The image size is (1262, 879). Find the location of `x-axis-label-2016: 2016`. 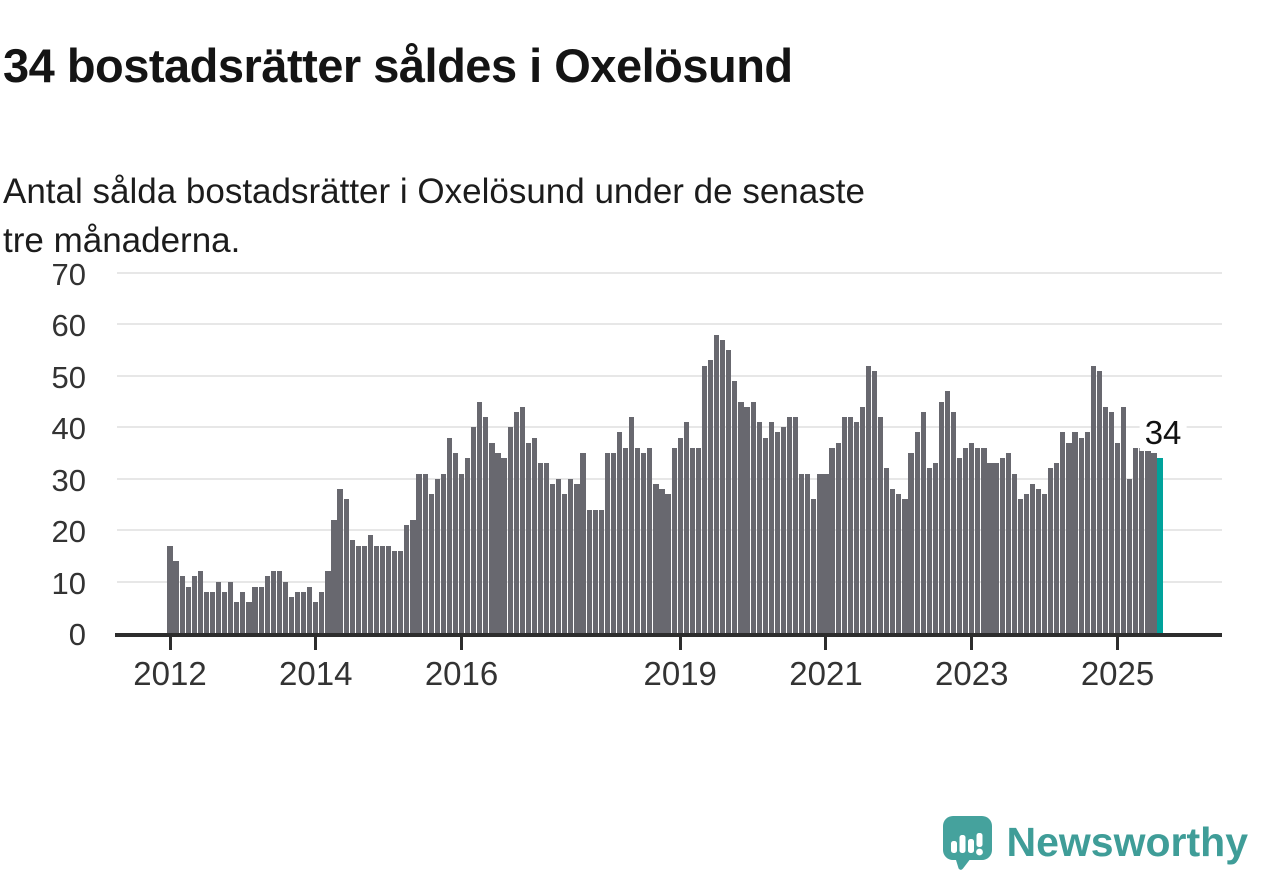

x-axis-label-2016: 2016 is located at coordinates (461, 673).